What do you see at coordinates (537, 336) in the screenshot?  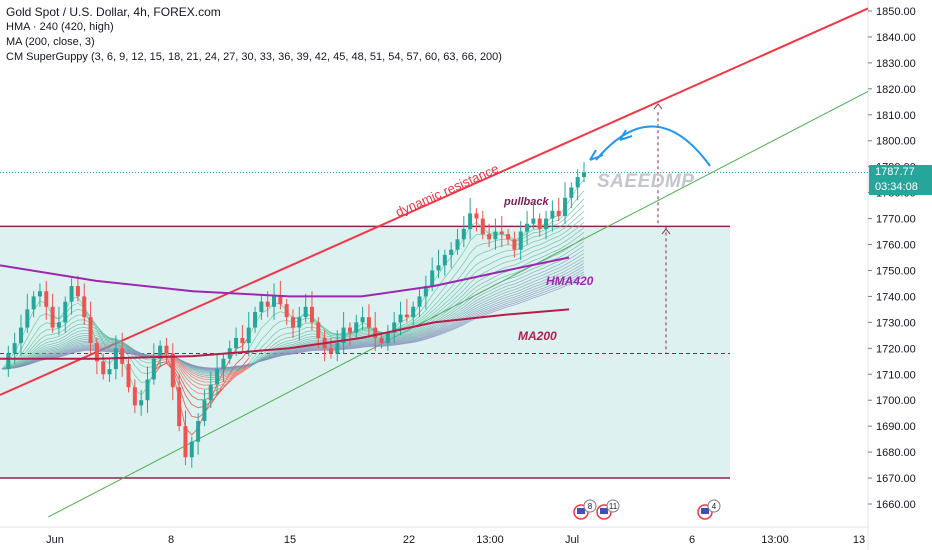 I see `ma200-label: MA200` at bounding box center [537, 336].